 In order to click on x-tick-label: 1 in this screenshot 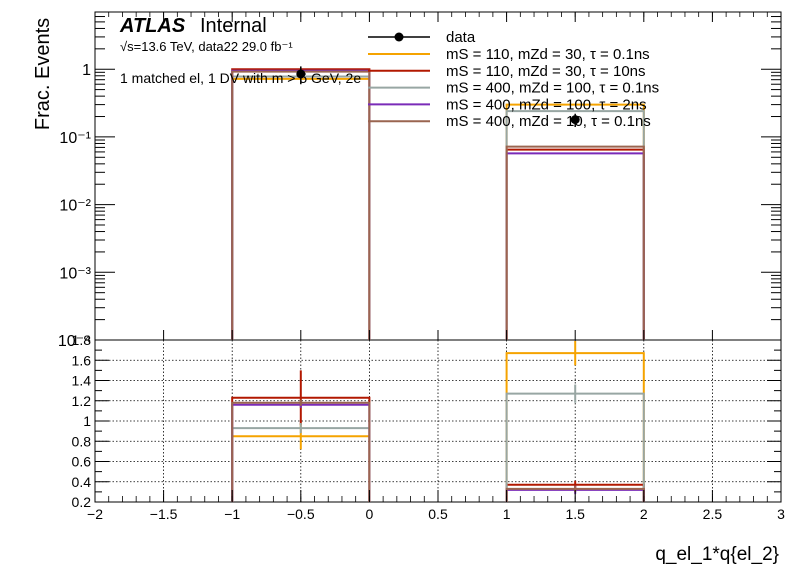, I will do `click(507, 514)`.